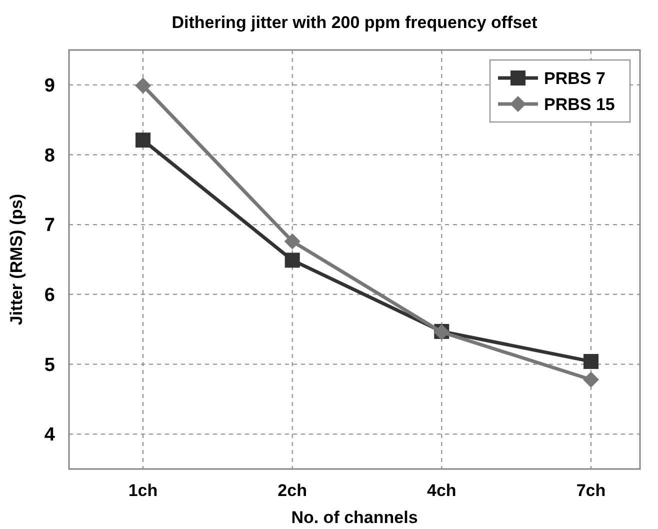 Image resolution: width=658 pixels, height=529 pixels. What do you see at coordinates (292, 490) in the screenshot?
I see `x-tick-label: 2ch` at bounding box center [292, 490].